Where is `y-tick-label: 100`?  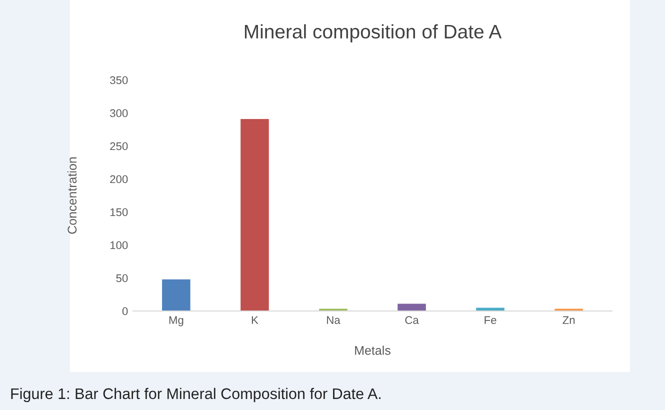
y-tick-label: 100 is located at coordinates (119, 245).